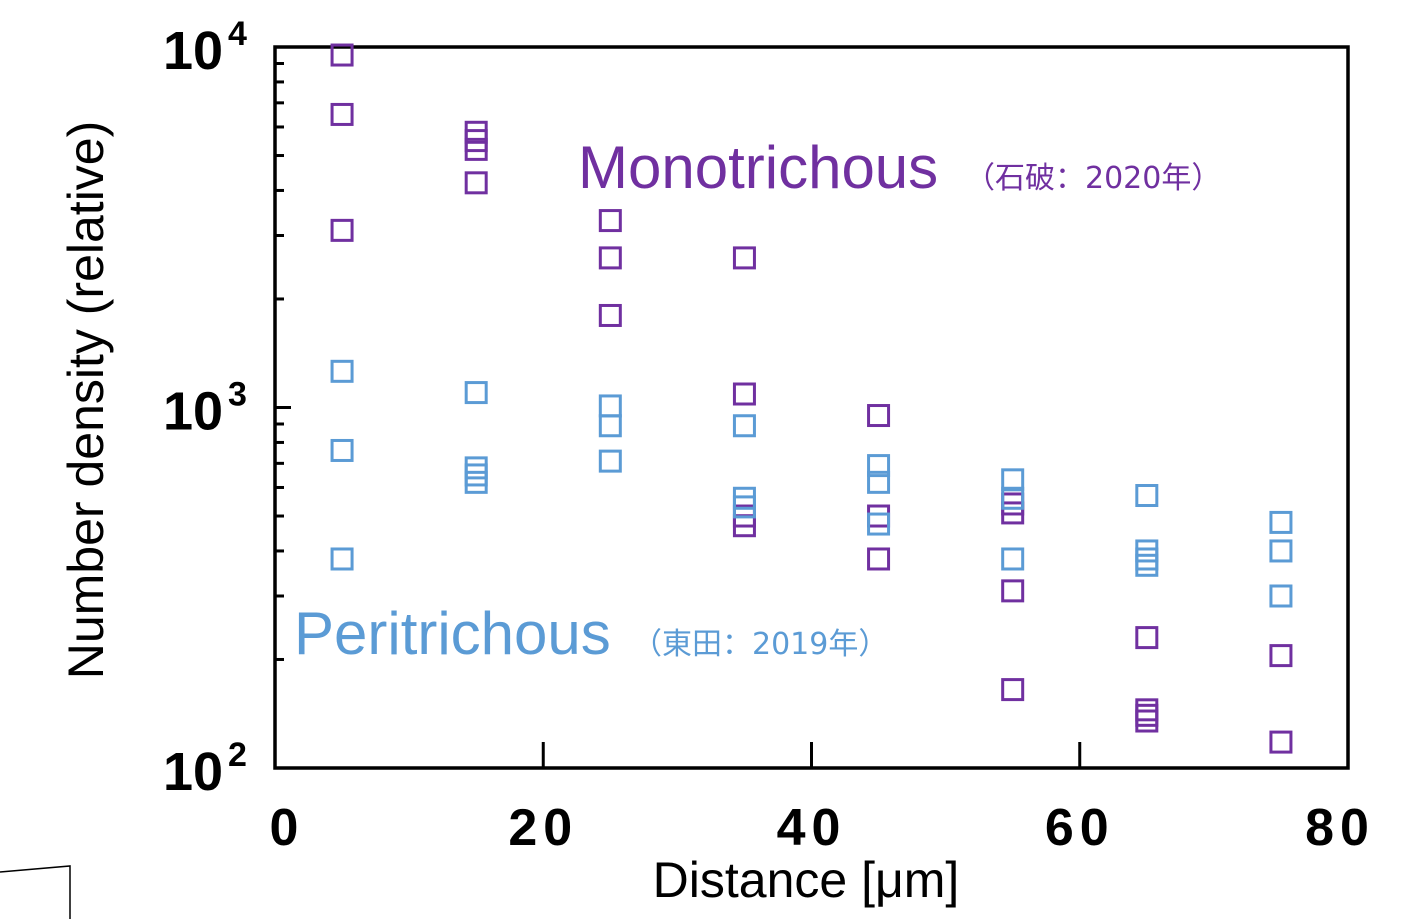 This screenshot has height=919, width=1418. Describe the element at coordinates (812, 828) in the screenshot. I see `x-tick-label: 40` at that location.